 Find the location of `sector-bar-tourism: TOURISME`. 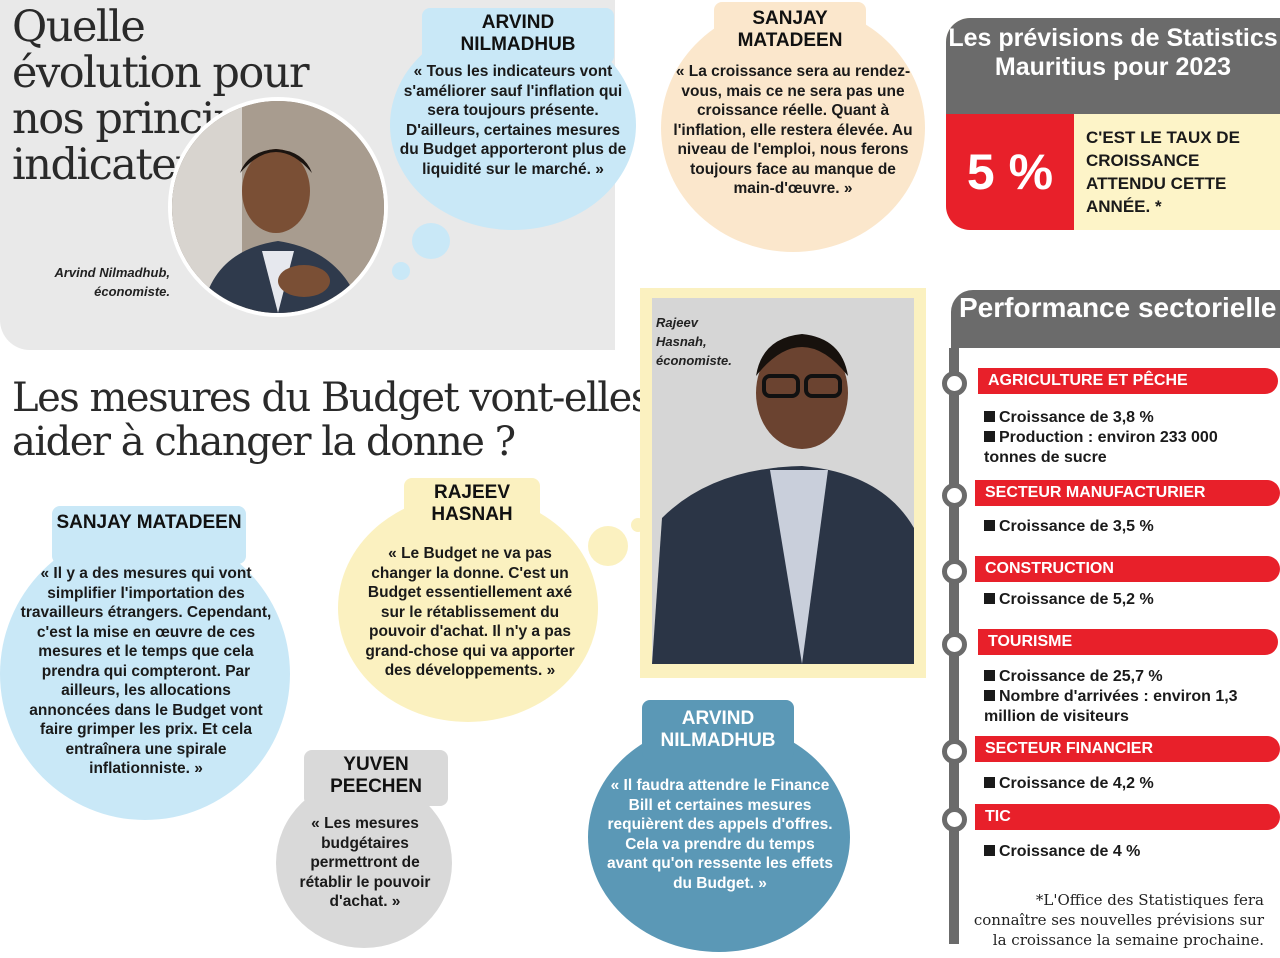

sector-bar-tourism: TOURISME is located at coordinates (1128, 642).